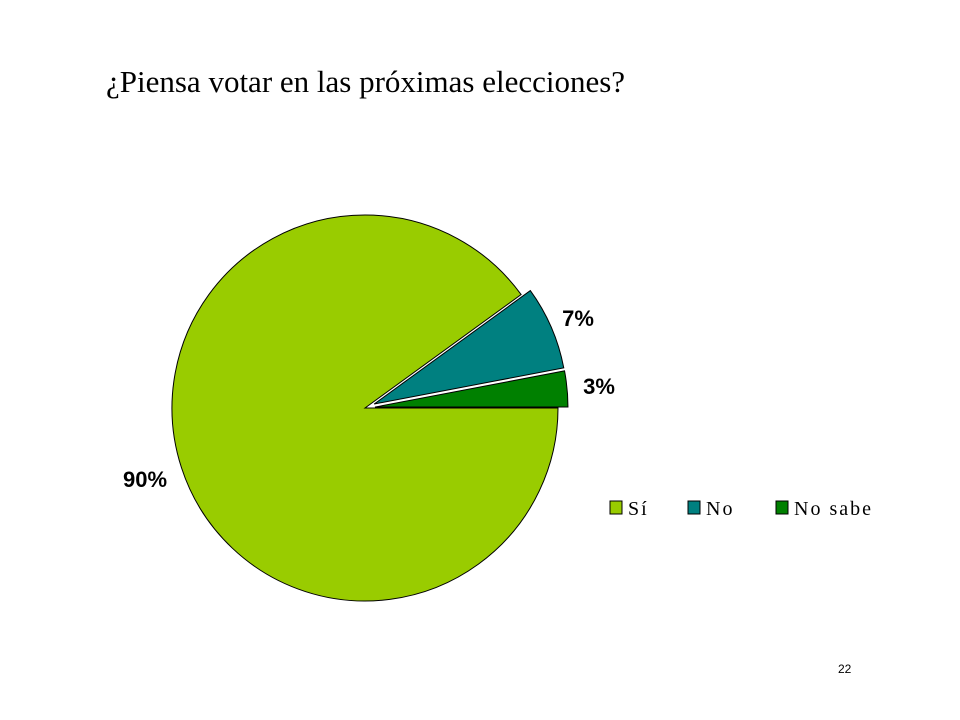 The image size is (960, 720). I want to click on data-labels: 90% 7% 3%, so click(369, 399).